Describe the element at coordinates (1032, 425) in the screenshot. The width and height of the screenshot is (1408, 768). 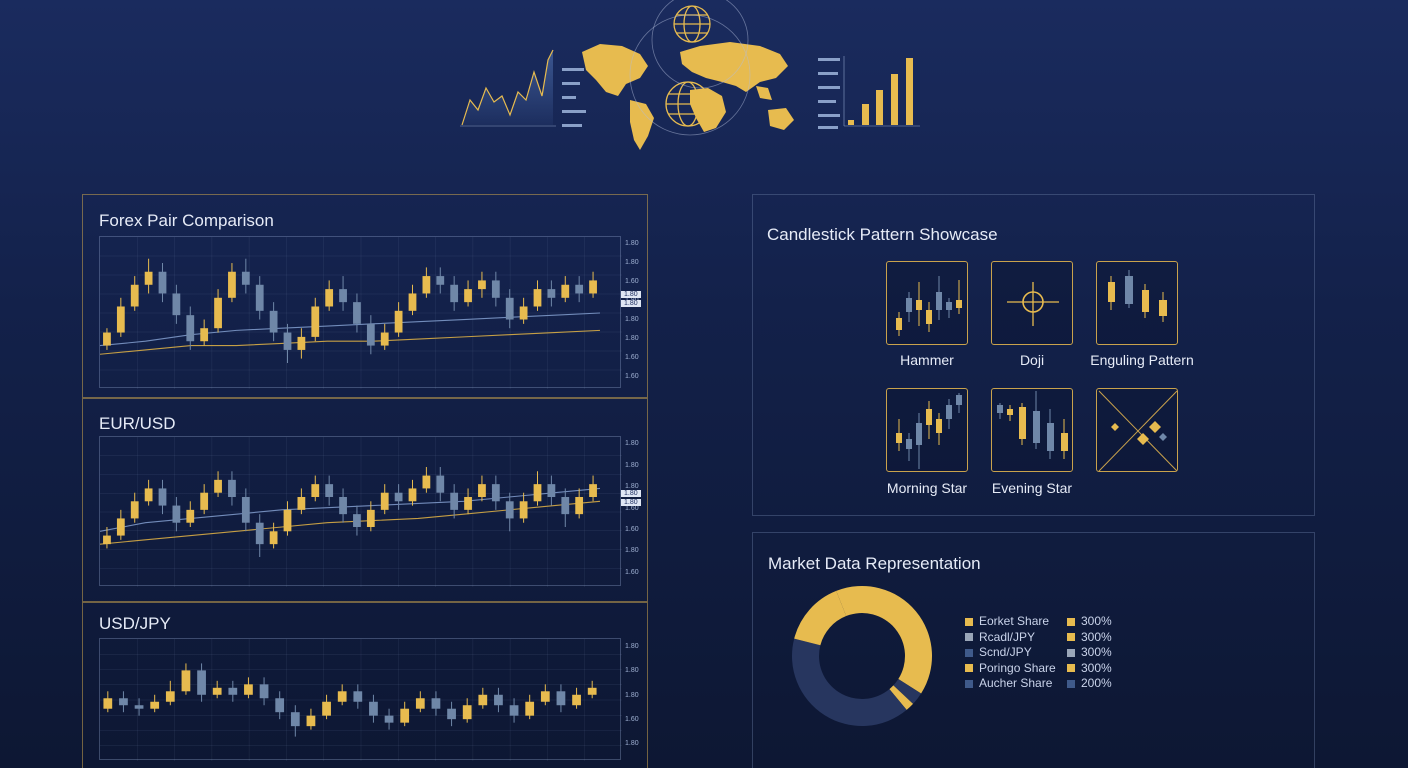
I see `evening-star-pattern-icon` at that location.